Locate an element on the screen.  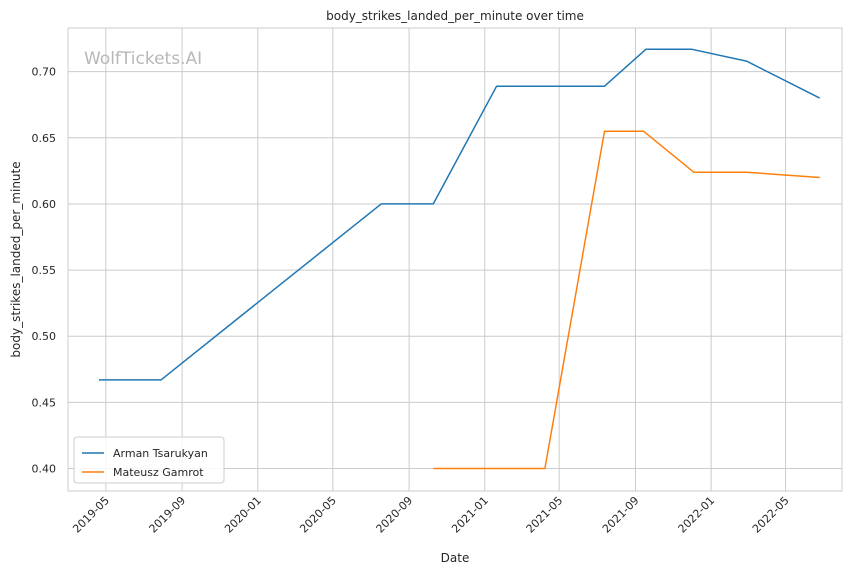
x-tick-label: 2020-09 is located at coordinates (395, 515).